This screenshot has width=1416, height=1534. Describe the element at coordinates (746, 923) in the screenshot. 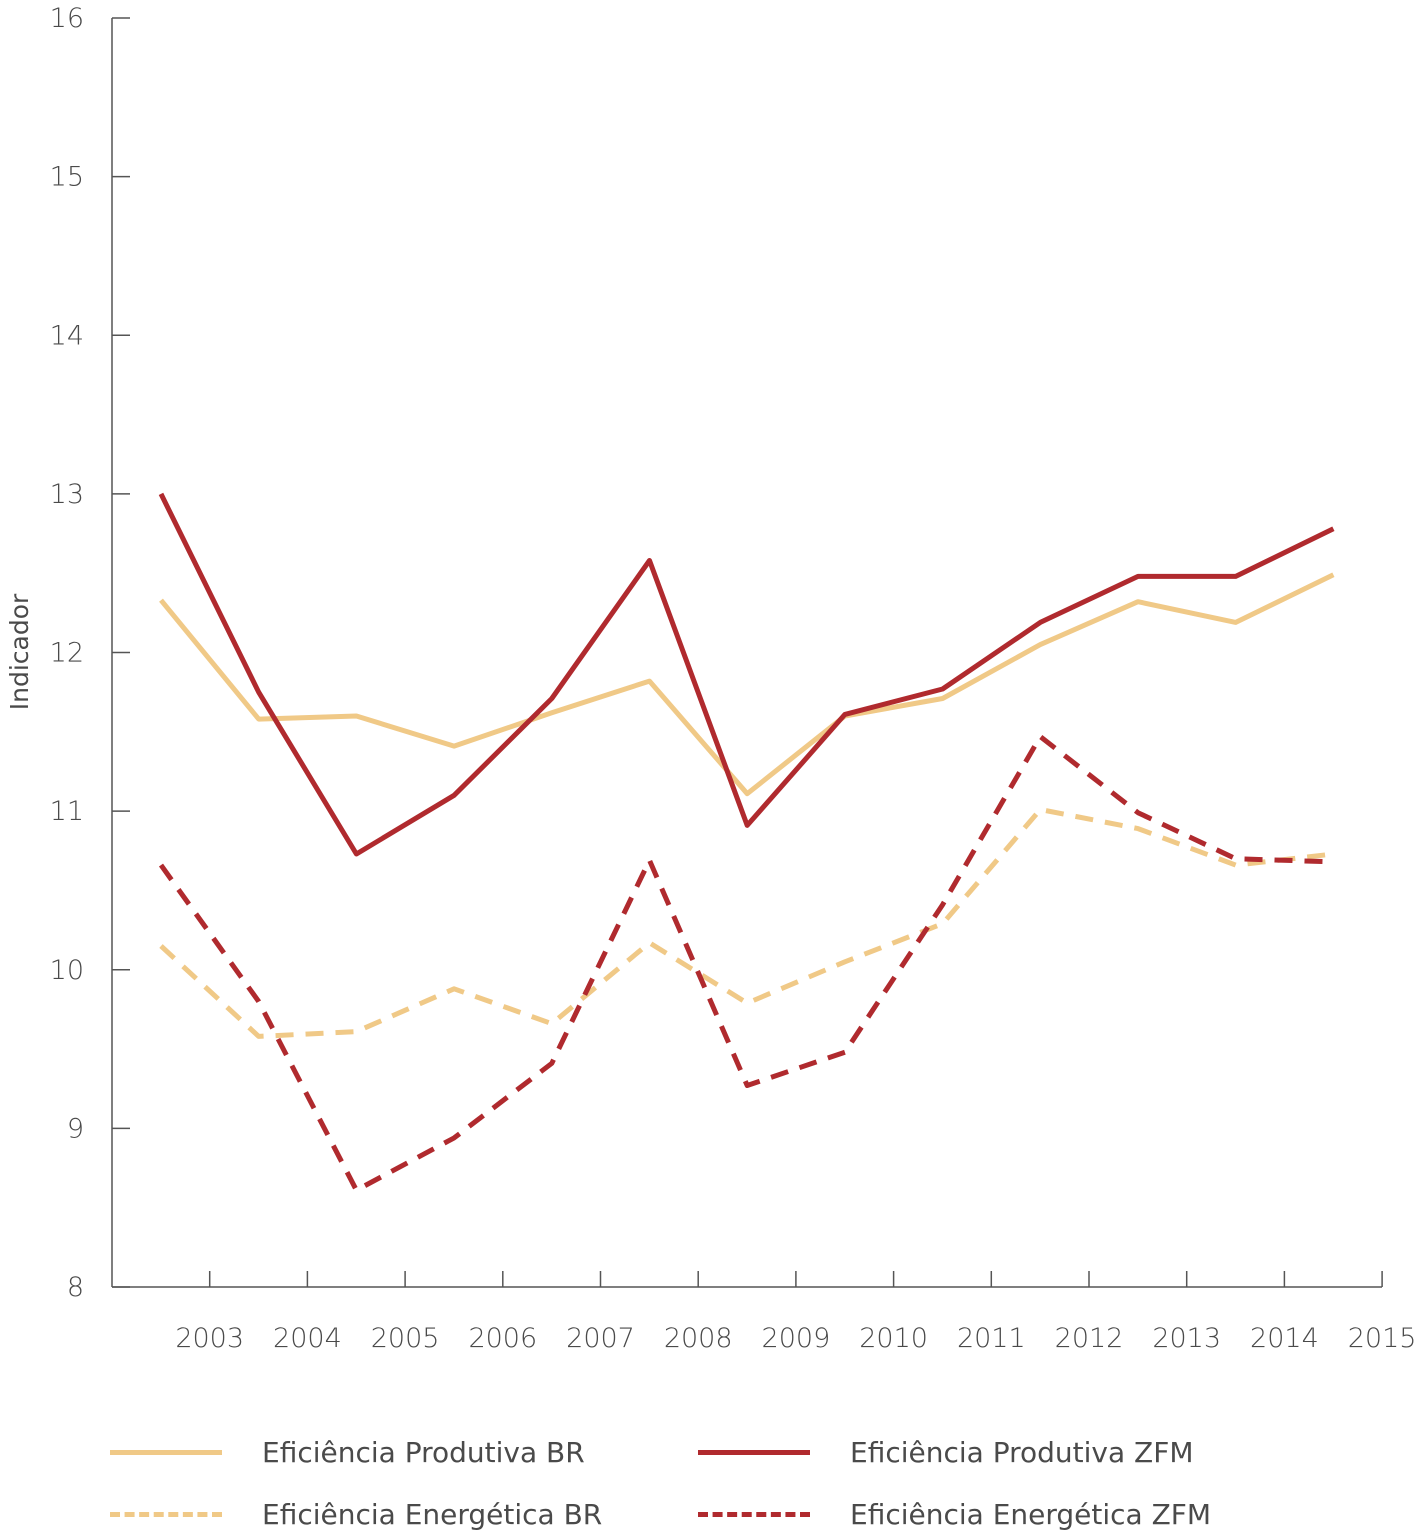

I see `series-line-efici-ncia-energ-tica-br` at that location.